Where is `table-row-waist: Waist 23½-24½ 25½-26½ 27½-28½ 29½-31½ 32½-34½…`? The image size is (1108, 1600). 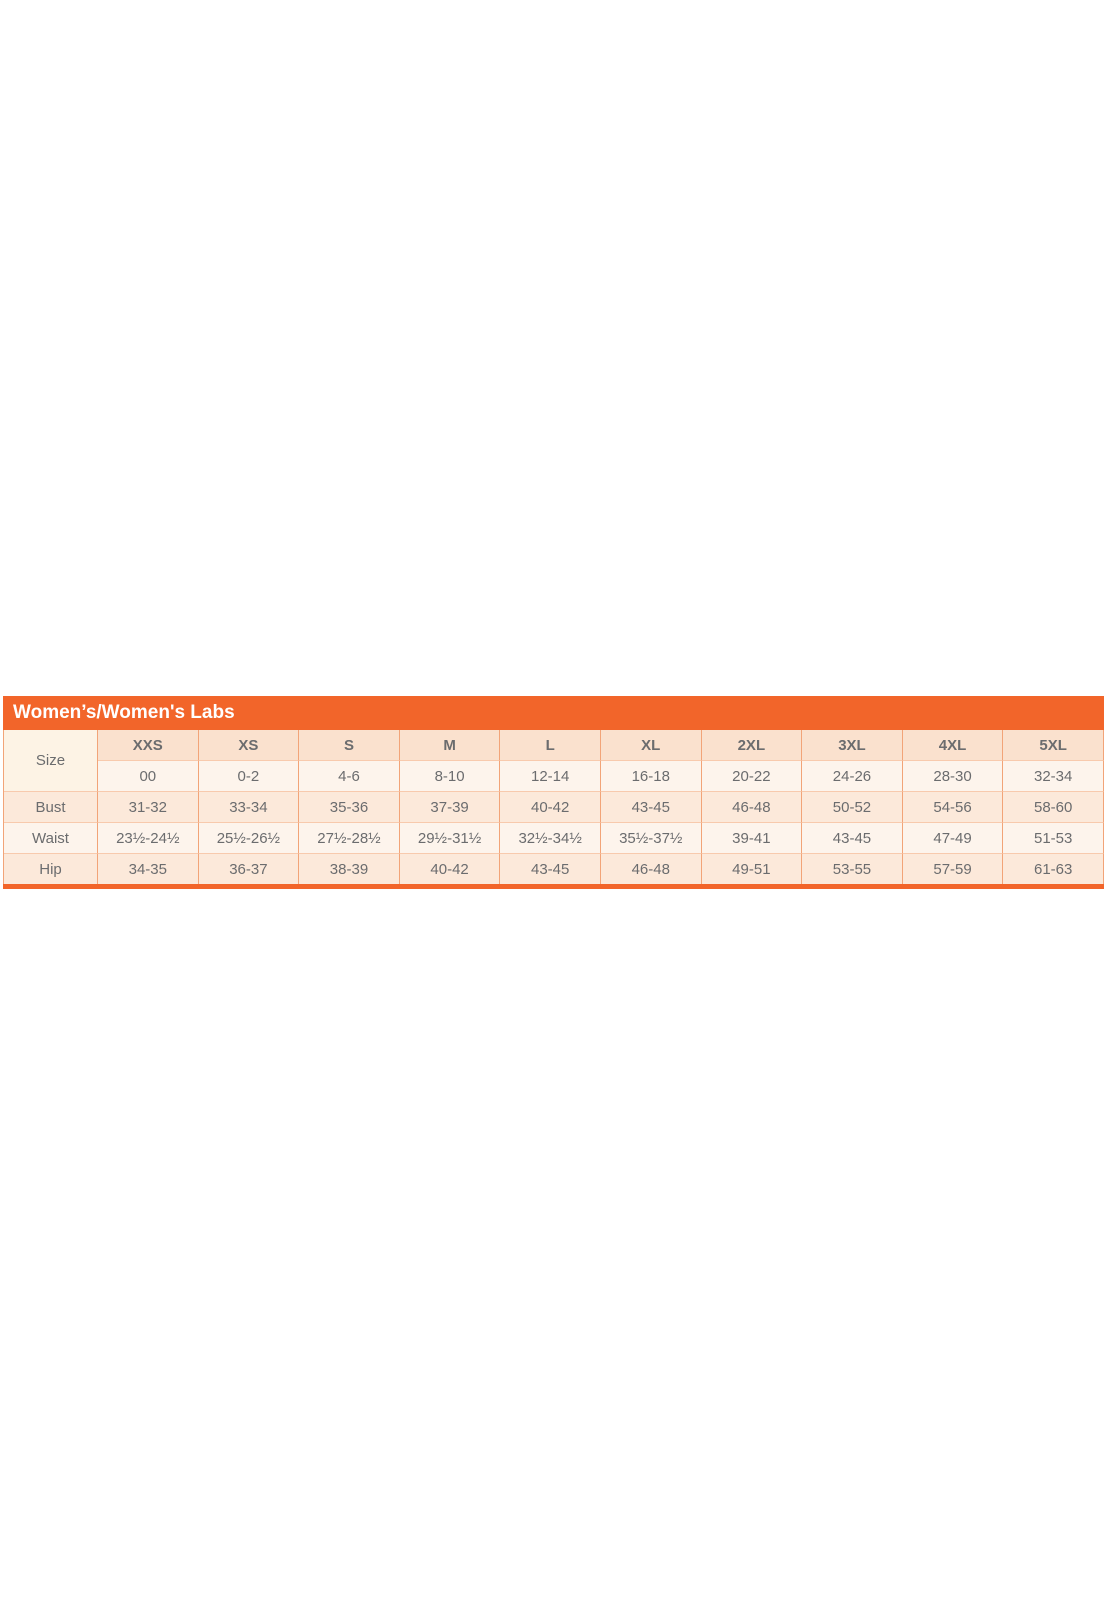 table-row-waist: Waist 23½-24½ 25½-26½ 27½-28½ 29½-31½ 32½-34½… is located at coordinates (554, 838).